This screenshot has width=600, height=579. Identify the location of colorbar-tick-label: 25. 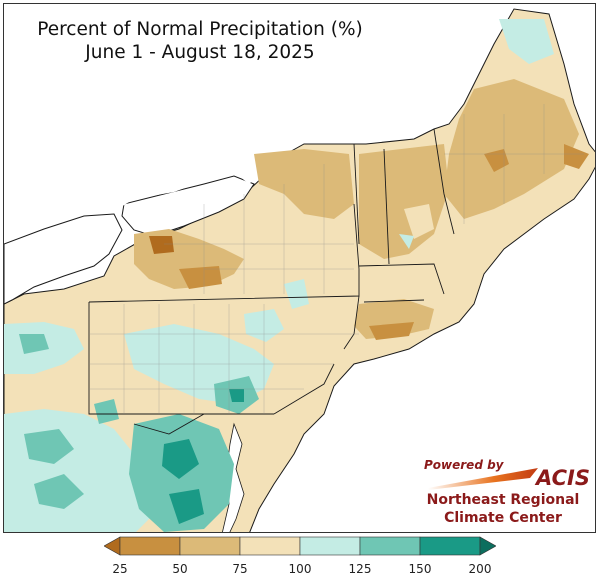
(120, 569).